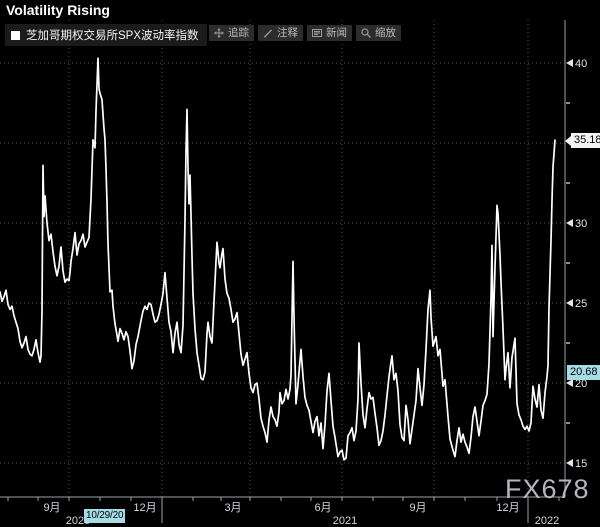  I want to click on annotate-icon, so click(268, 33).